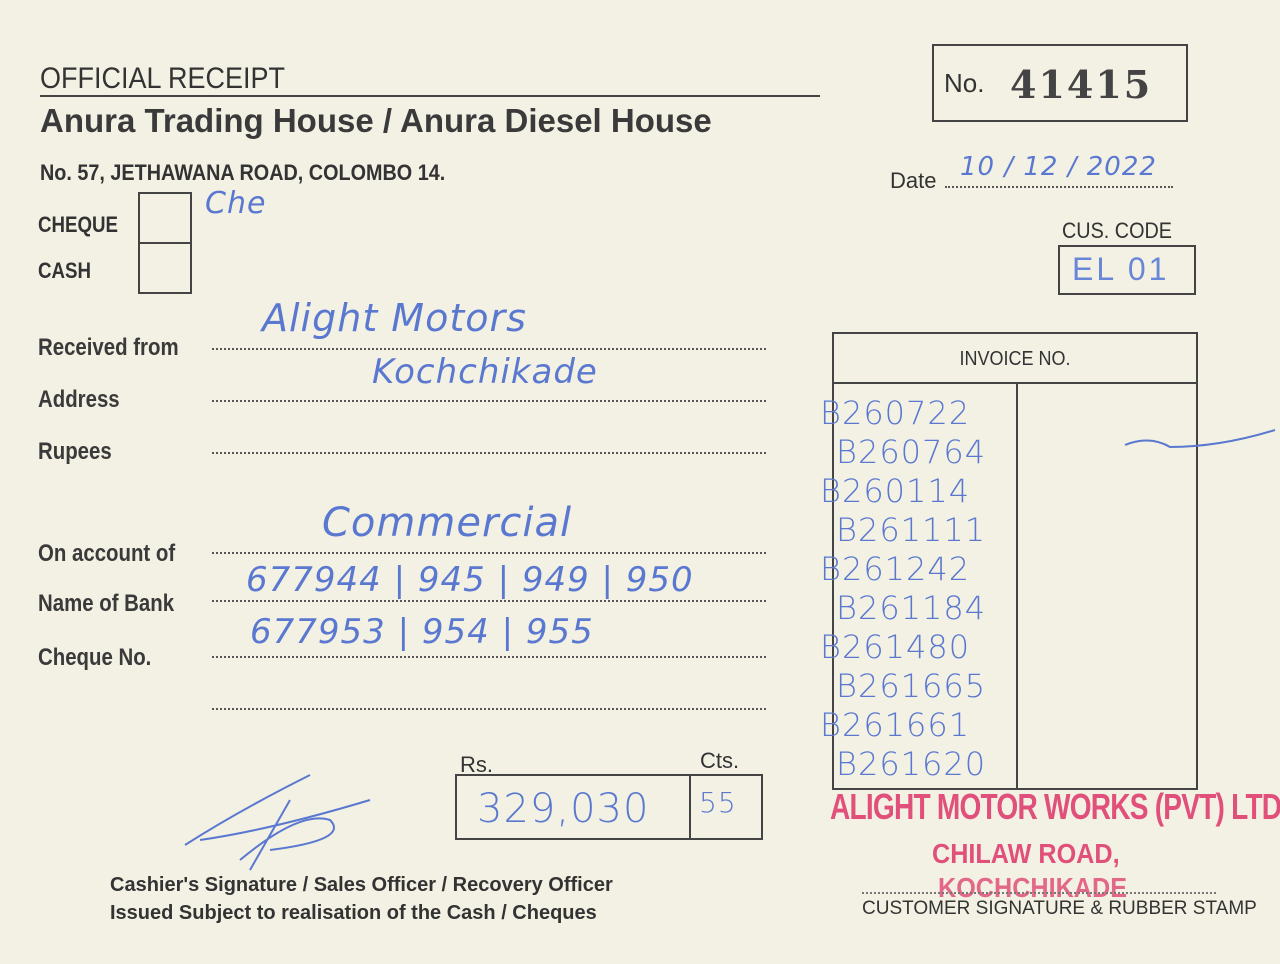 This screenshot has height=964, width=1280. I want to click on cus-code-value: EL 01, so click(1121, 269).